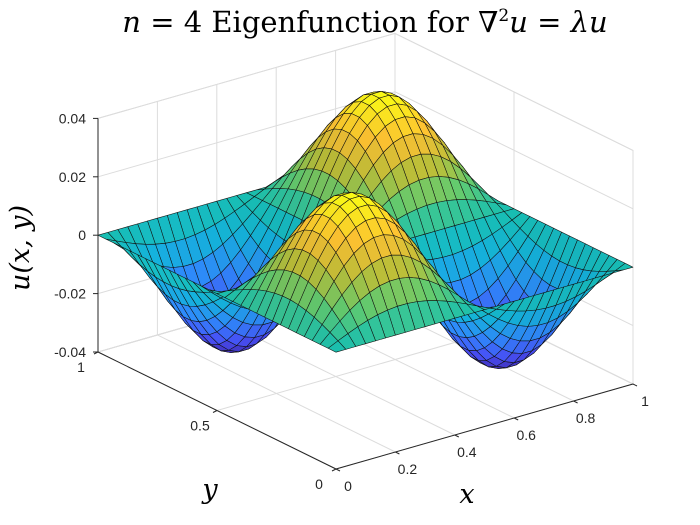 The image size is (700, 525). What do you see at coordinates (72, 118) in the screenshot?
I see `z-tick-label: 0.04` at bounding box center [72, 118].